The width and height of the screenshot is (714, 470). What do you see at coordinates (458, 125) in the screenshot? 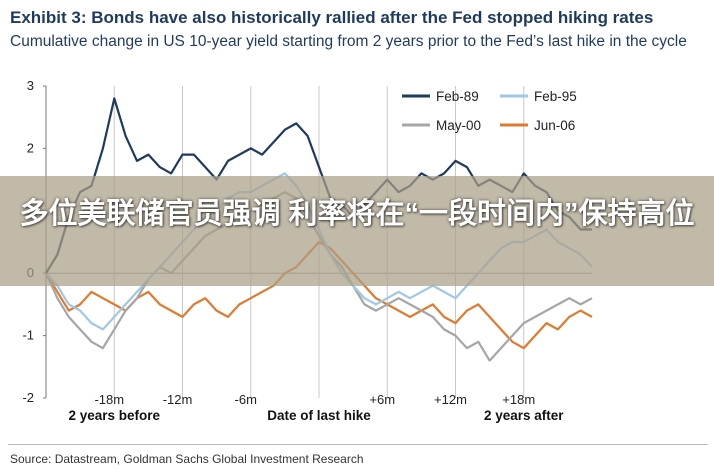
I see `legend-label: May-00` at bounding box center [458, 125].